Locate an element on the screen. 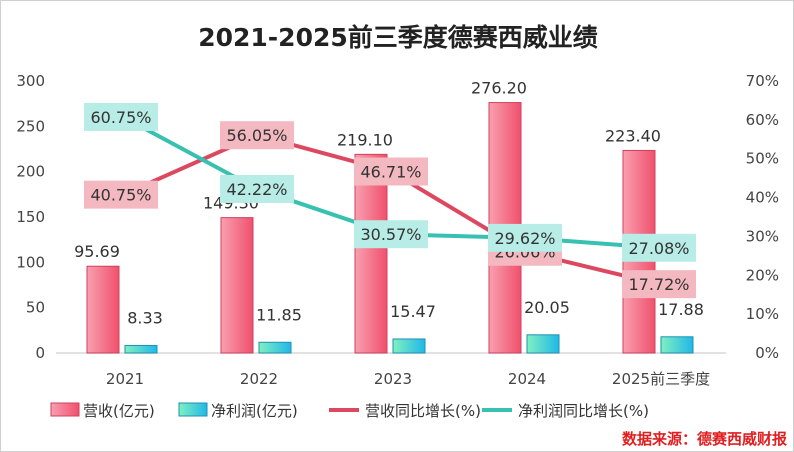  profit-growth-label: 29.62% is located at coordinates (524, 238).